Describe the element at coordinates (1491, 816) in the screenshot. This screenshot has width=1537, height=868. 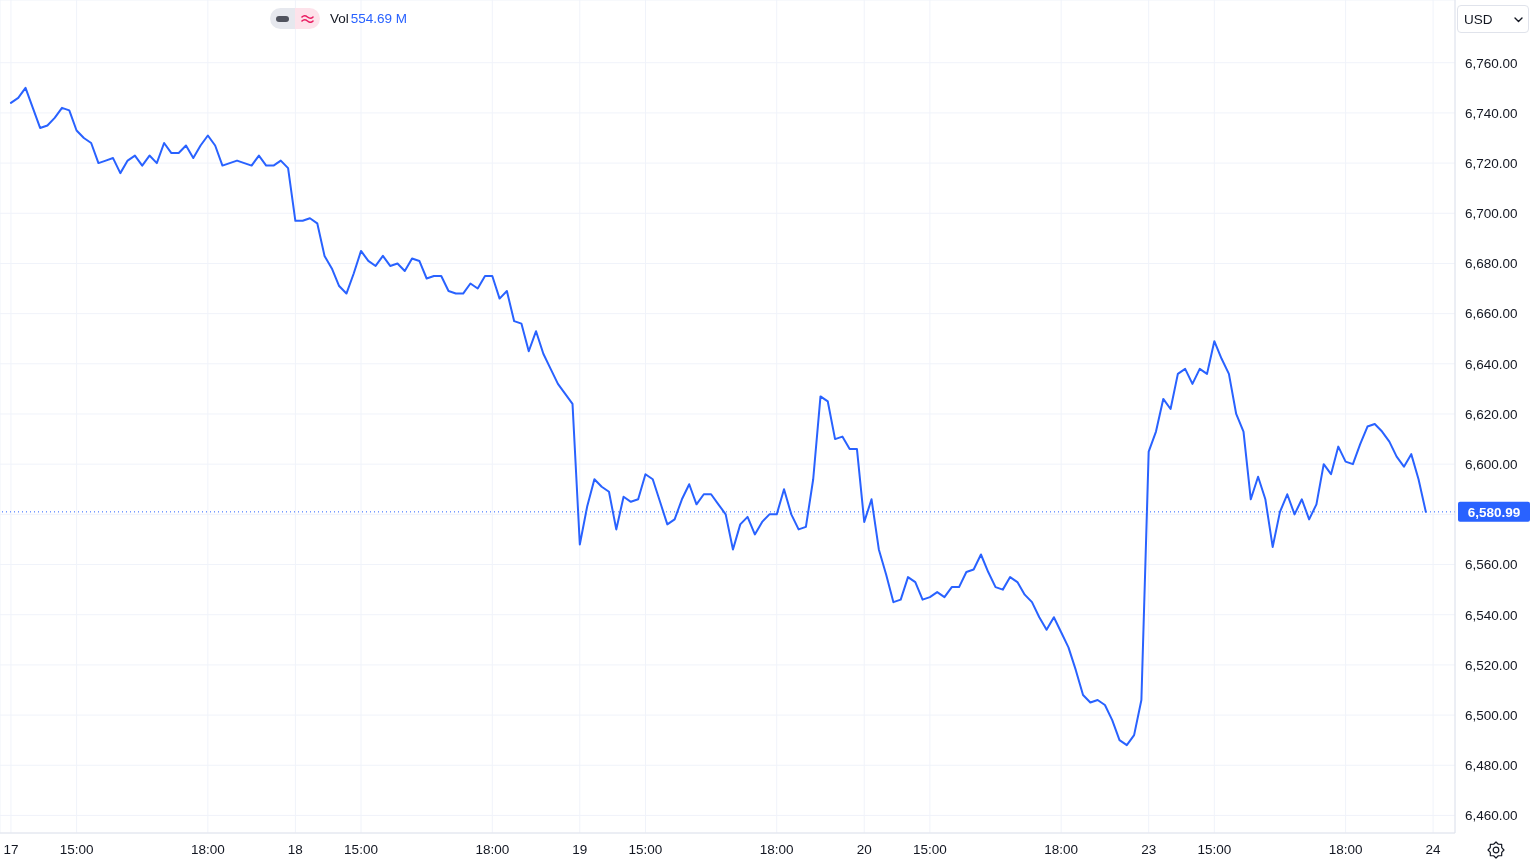
I see `y-tick-label: 6,460.00` at that location.